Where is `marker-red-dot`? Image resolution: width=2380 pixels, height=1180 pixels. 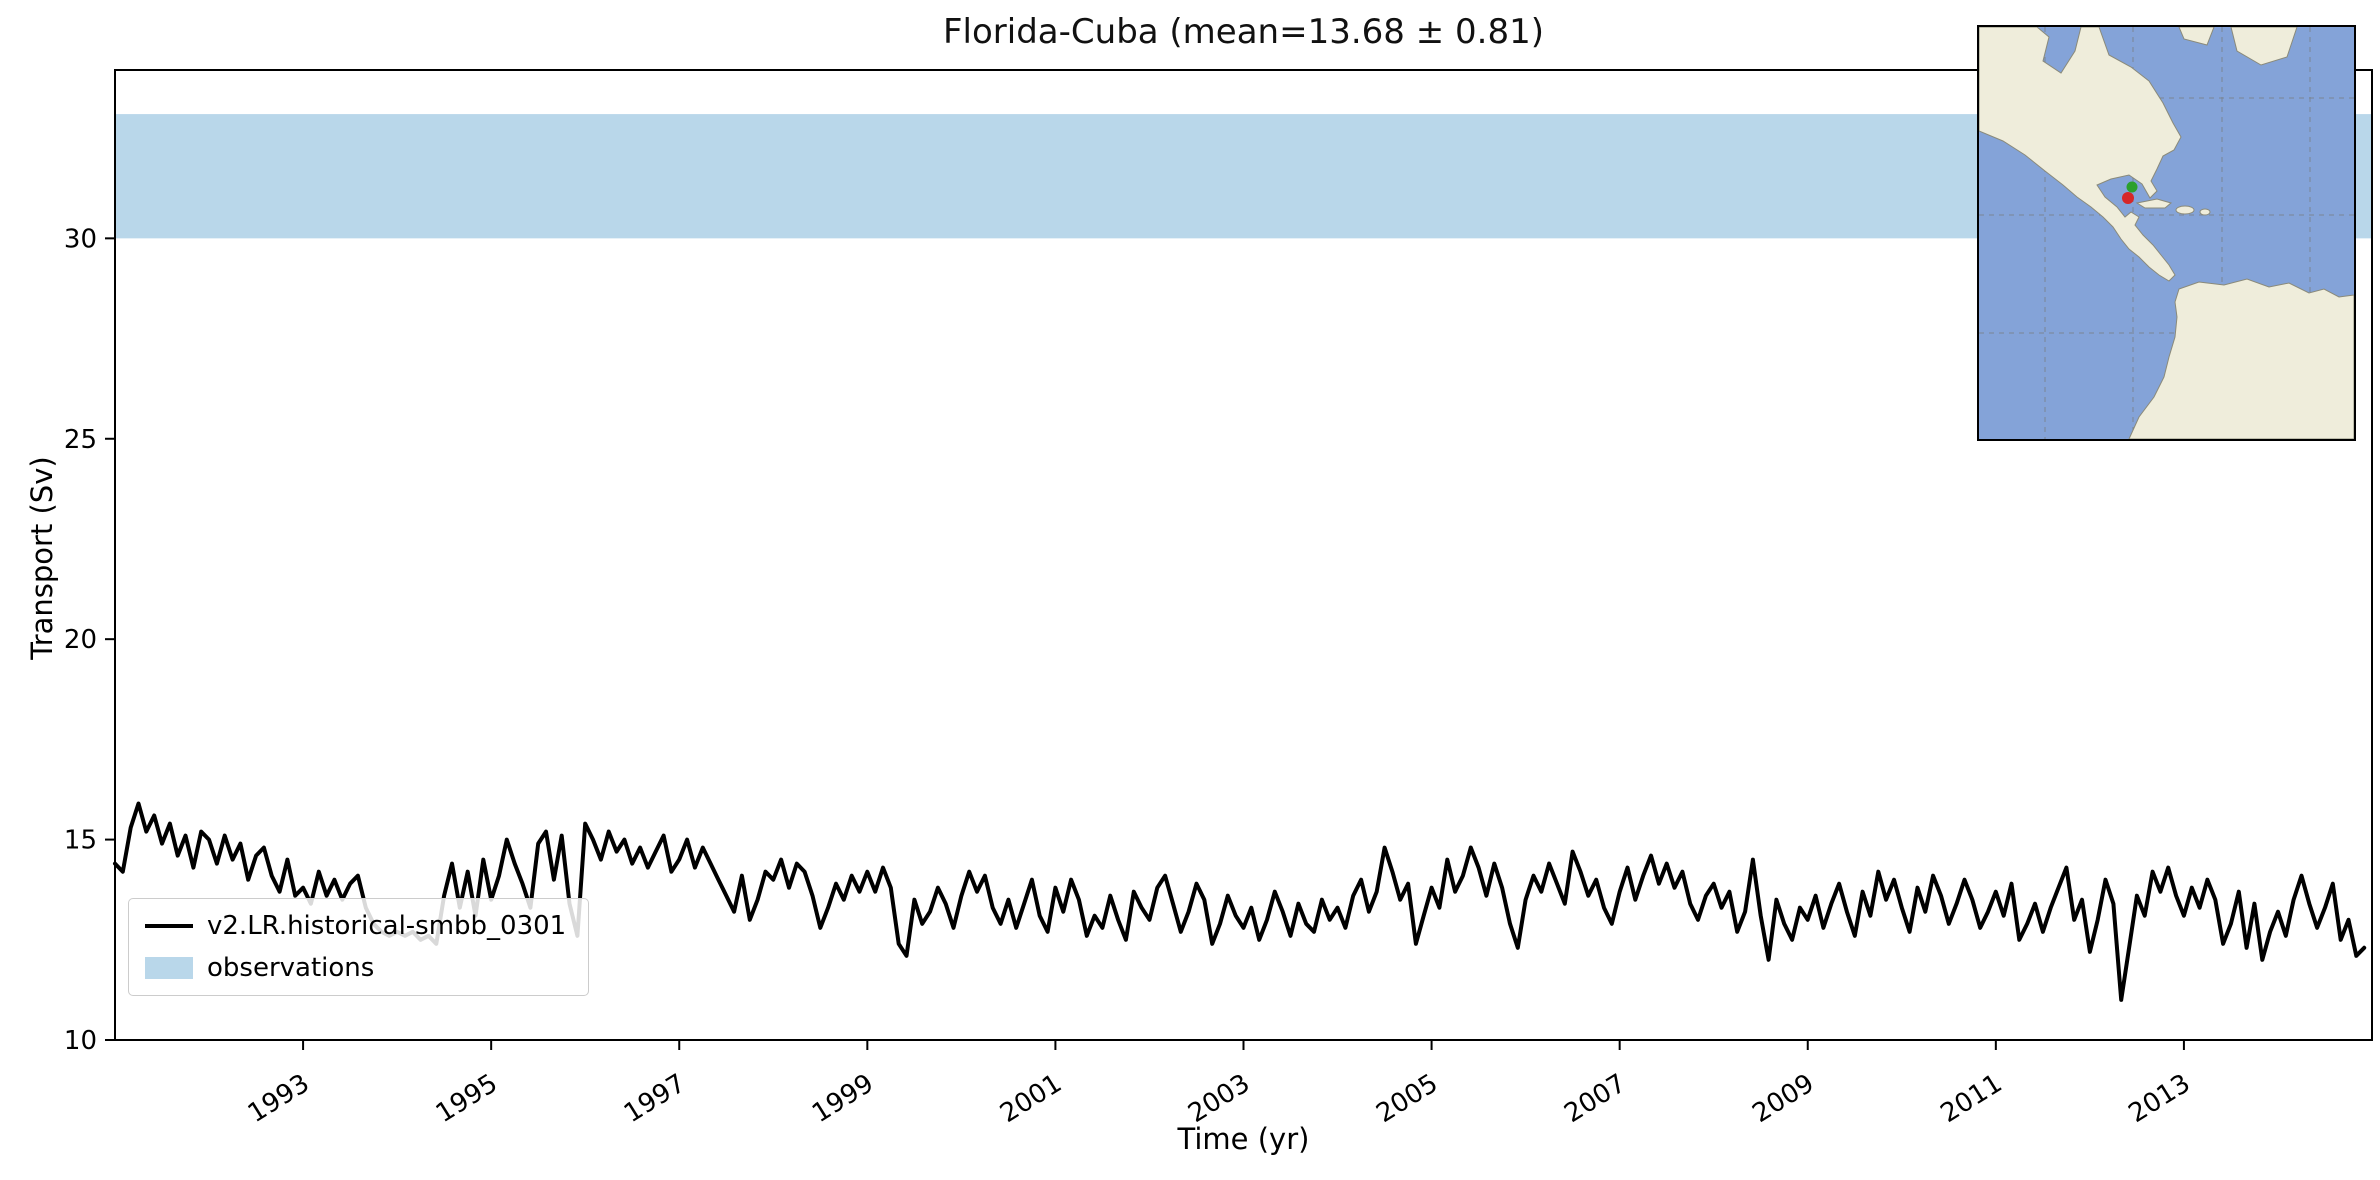
marker-red-dot is located at coordinates (2128, 198).